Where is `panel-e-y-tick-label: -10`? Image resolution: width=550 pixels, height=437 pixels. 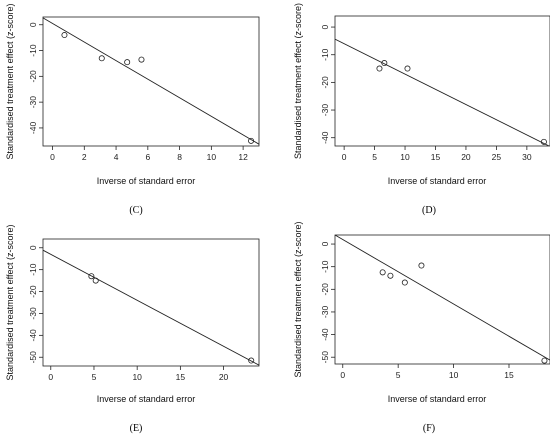
panel-e-y-tick-label: -10 is located at coordinates (33, 269).